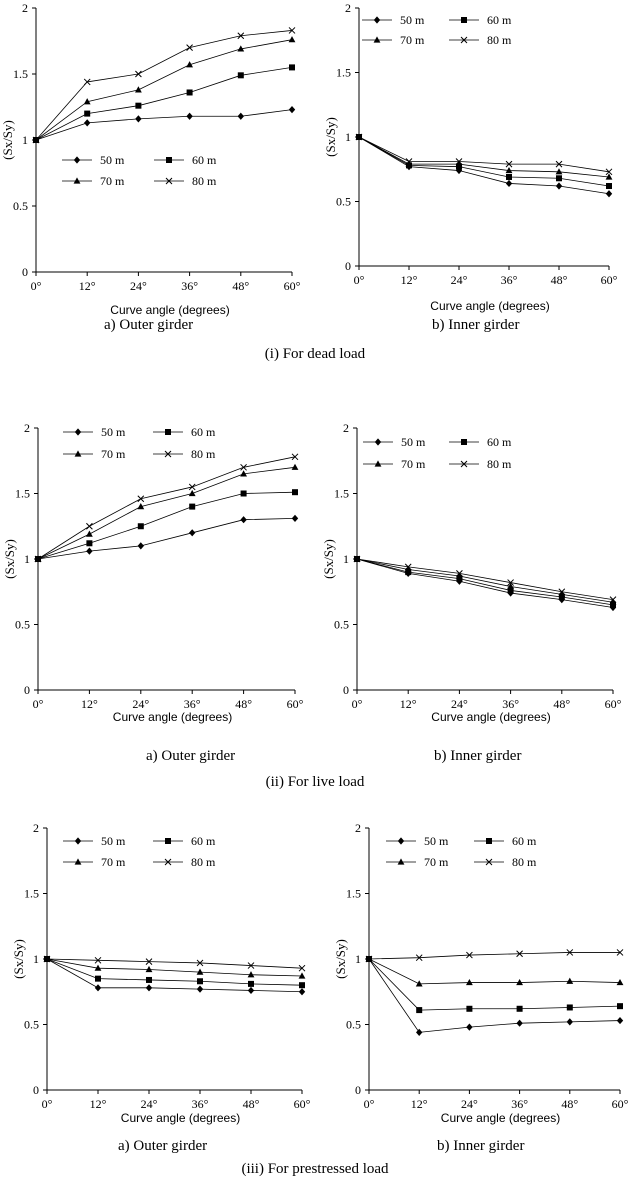  Describe the element at coordinates (190, 756) in the screenshot. I see `panel-caption: a) Outer girder` at that location.